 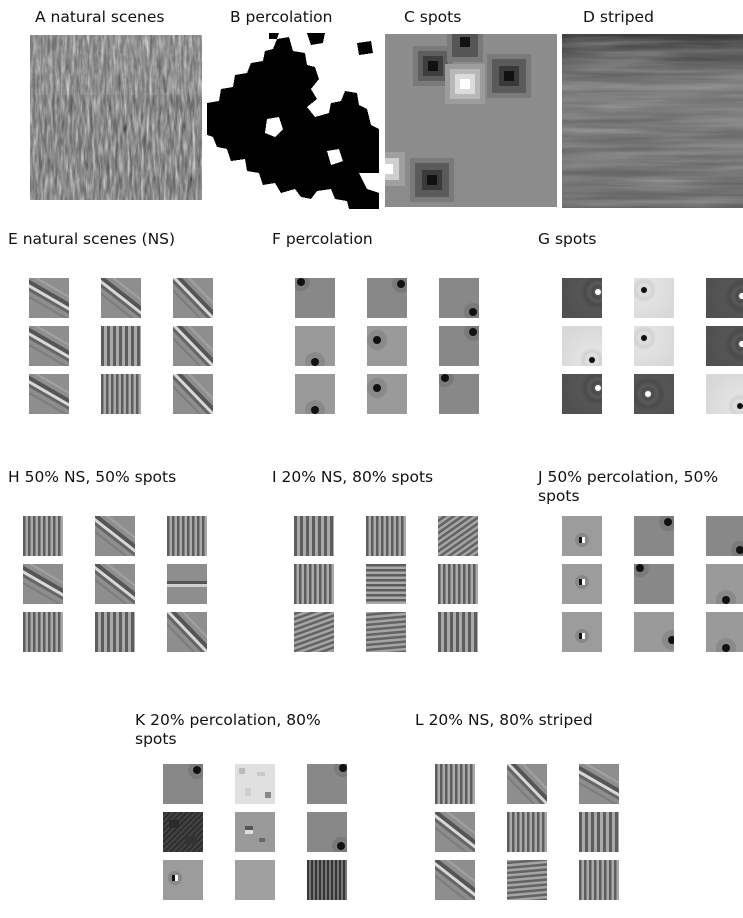 What do you see at coordinates (100, 17) in the screenshot?
I see `panel-a-label: A natural scenes` at bounding box center [100, 17].